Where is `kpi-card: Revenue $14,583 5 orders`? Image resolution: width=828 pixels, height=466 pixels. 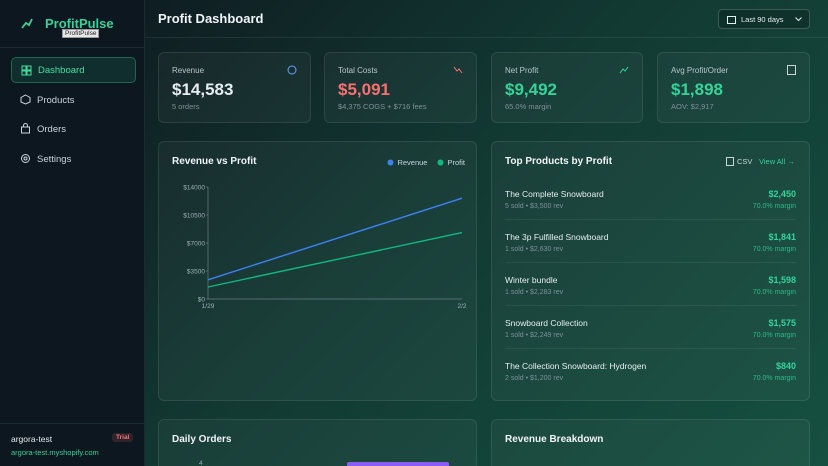 kpi-card: Revenue $14,583 5 orders is located at coordinates (234, 87).